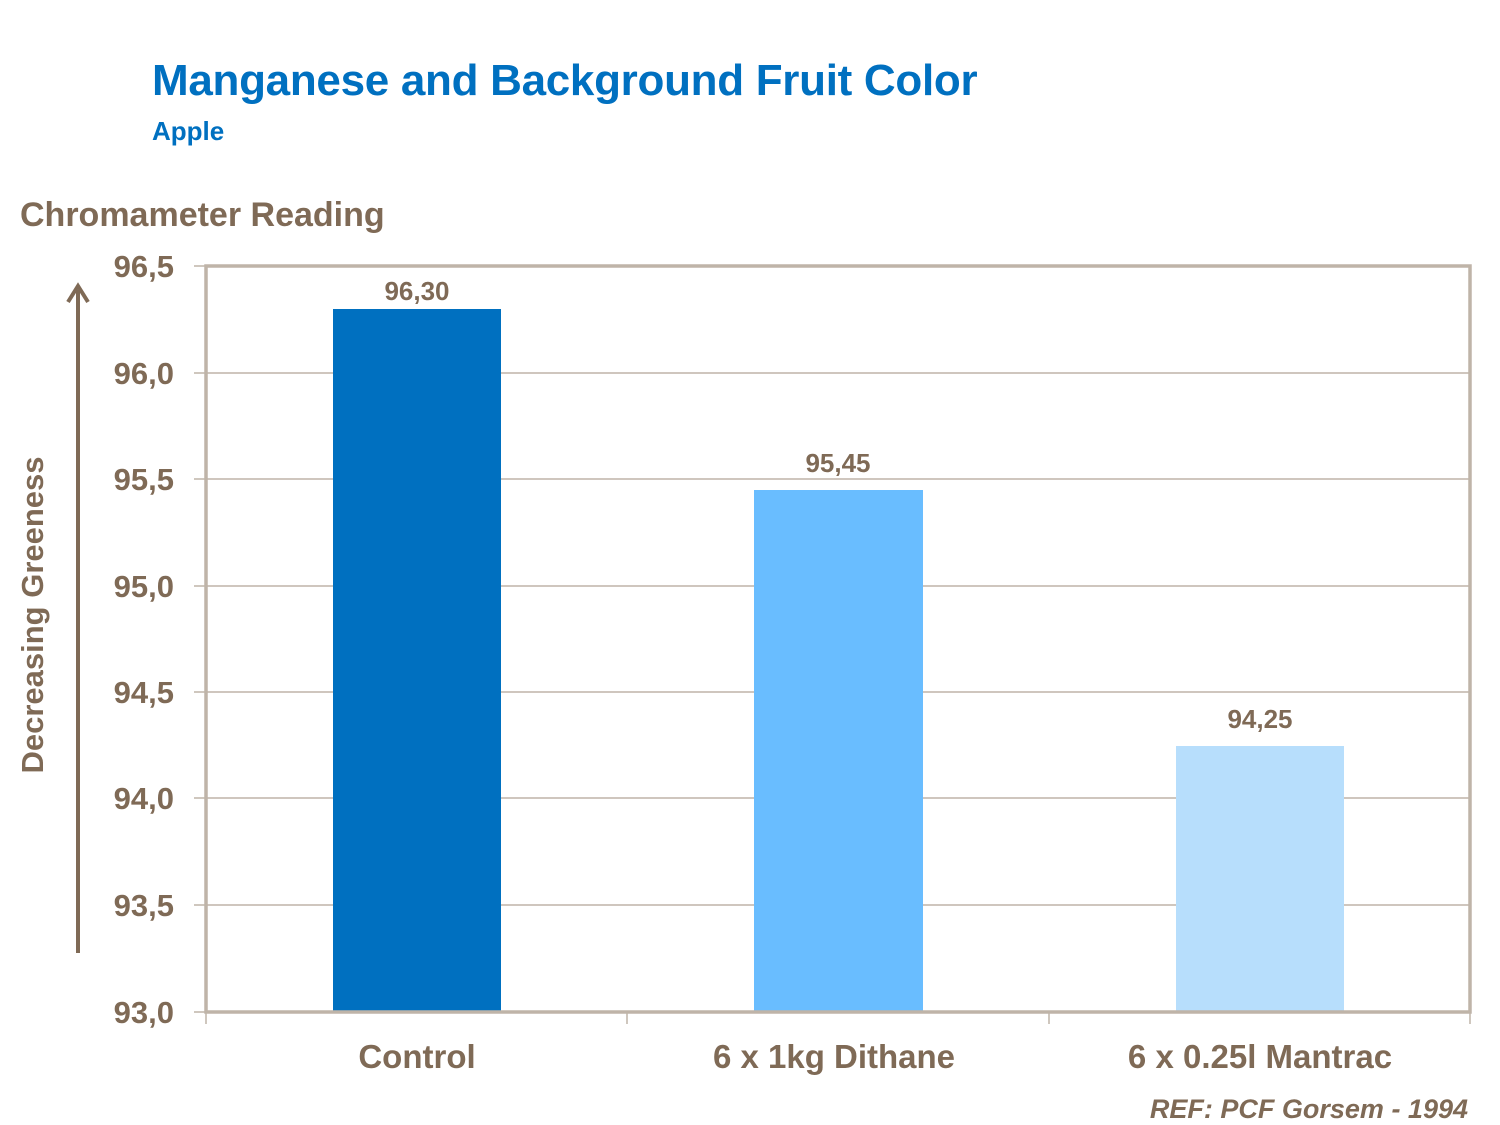 Image resolution: width=1500 pixels, height=1125 pixels. Describe the element at coordinates (1259, 719) in the screenshot. I see `bar-value-label: 94,25` at that location.